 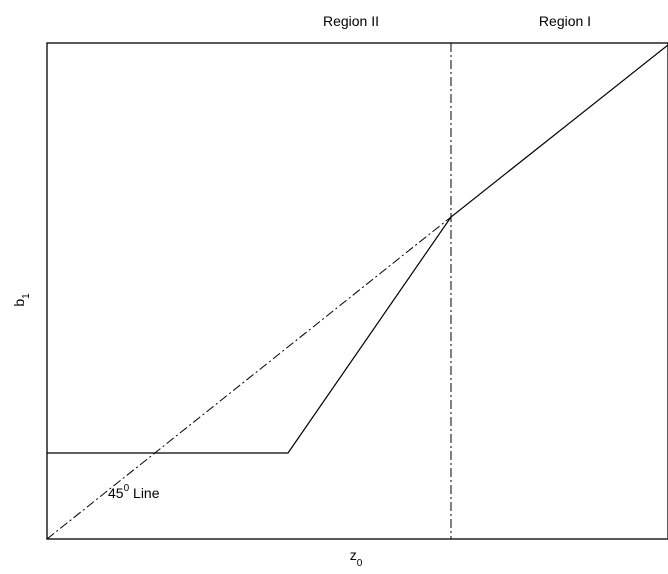 What do you see at coordinates (565, 21) in the screenshot?
I see `region-i-label: Region I` at bounding box center [565, 21].